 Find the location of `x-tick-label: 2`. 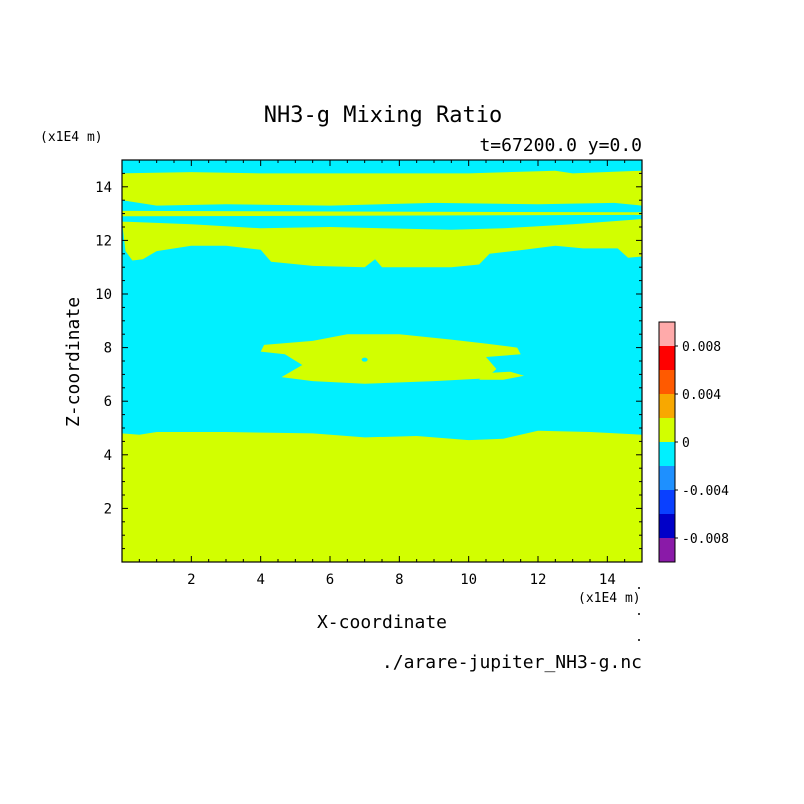

x-tick-label: 2 is located at coordinates (191, 580).